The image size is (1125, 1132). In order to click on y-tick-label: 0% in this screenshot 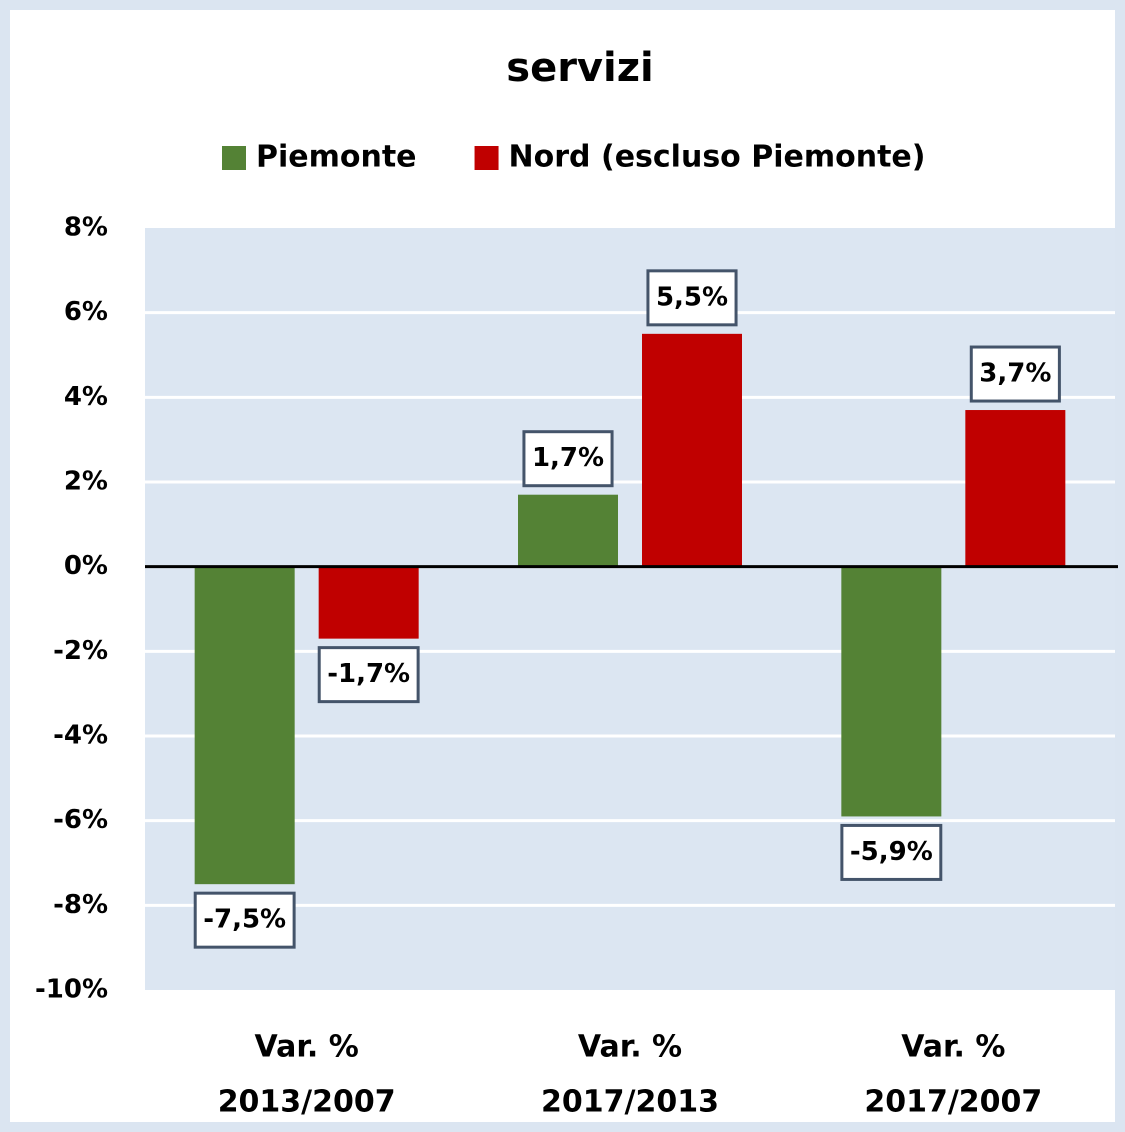, I will do `click(86, 566)`.